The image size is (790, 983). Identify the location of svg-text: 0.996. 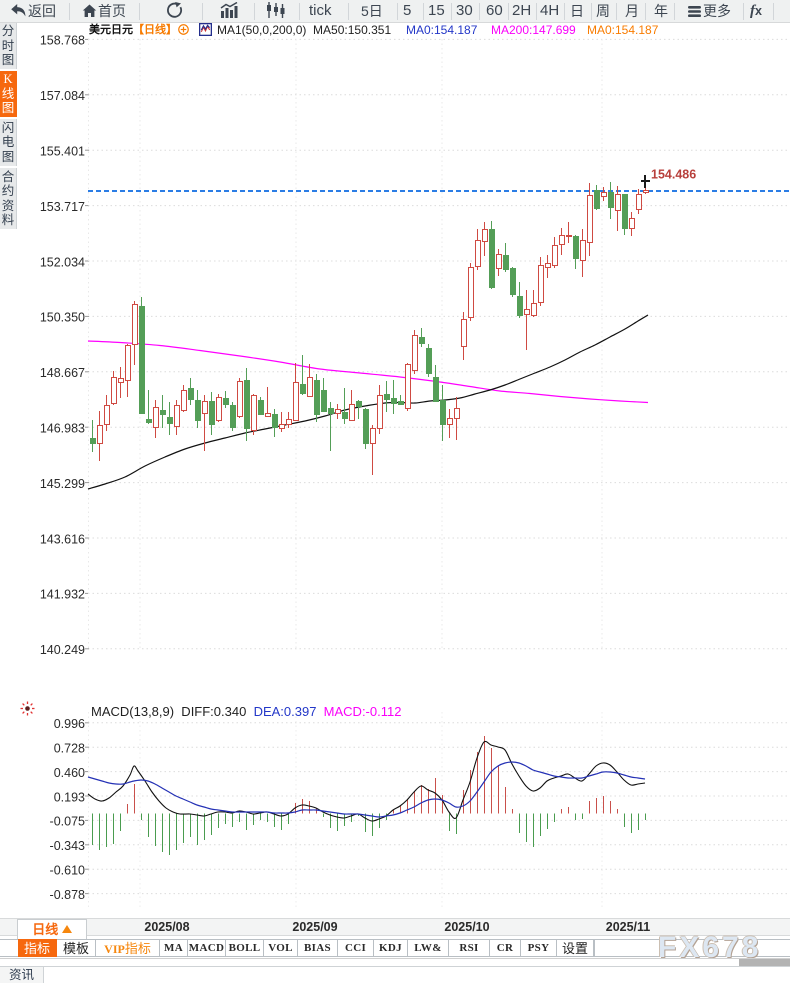
(69, 724).